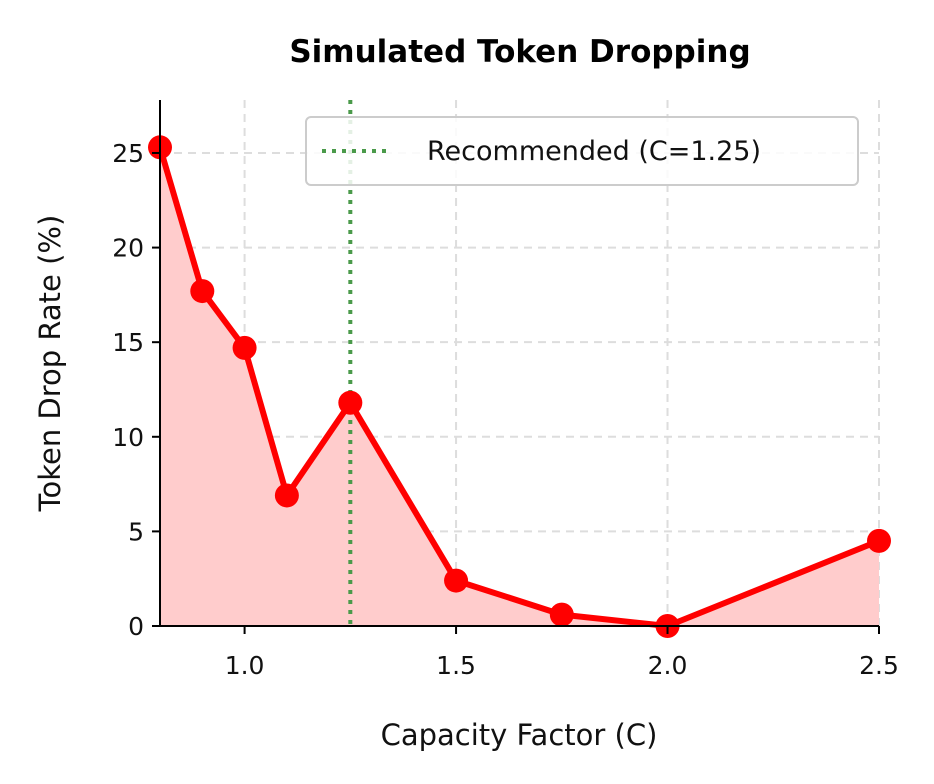  Describe the element at coordinates (879, 665) in the screenshot. I see `x-tick-label: 2.5` at that location.